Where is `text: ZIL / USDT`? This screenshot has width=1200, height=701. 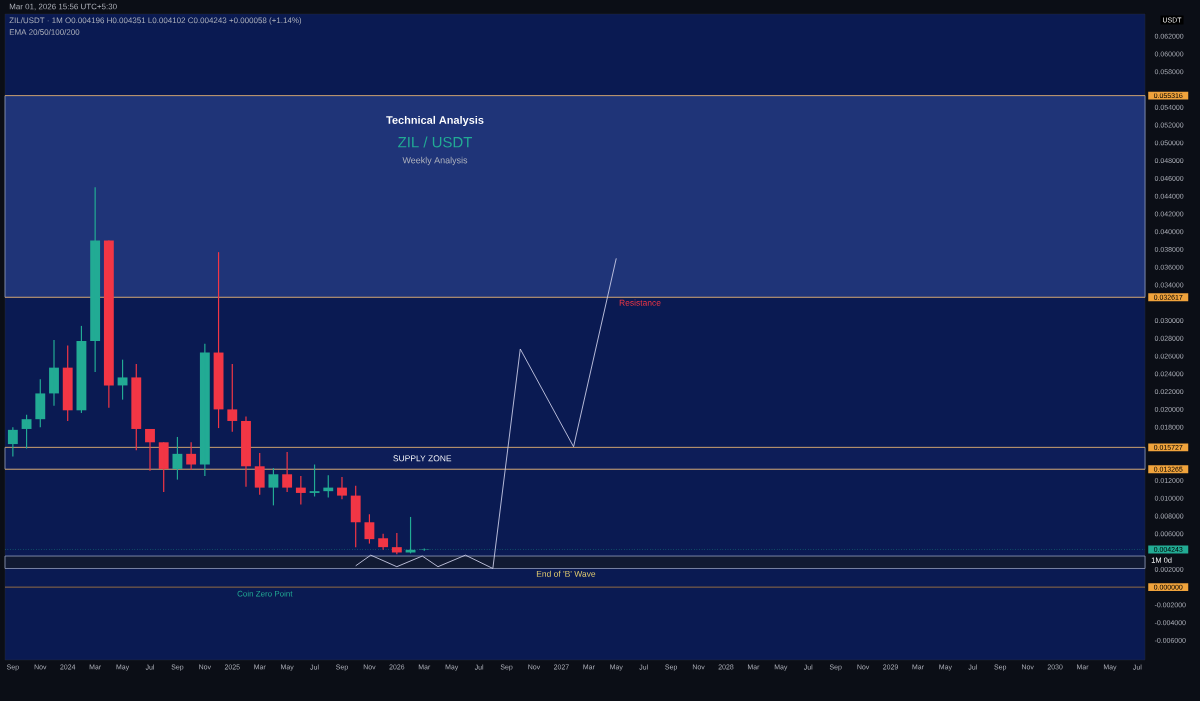 text: ZIL / USDT is located at coordinates (435, 142).